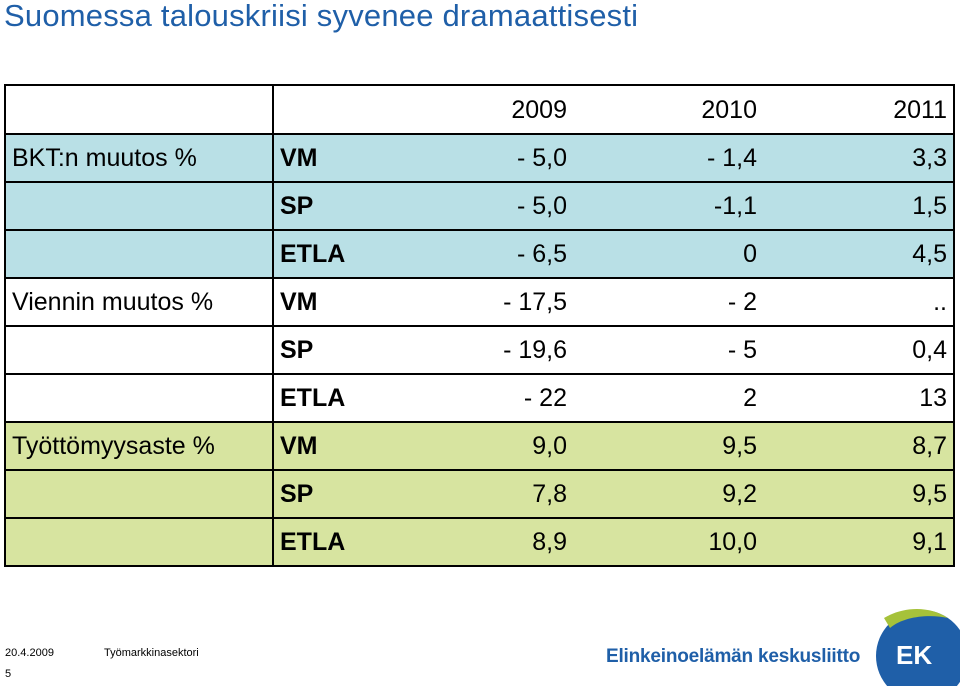 Image resolution: width=960 pixels, height=686 pixels. I want to click on table-header-row: 2009 2010 2011, so click(479, 110).